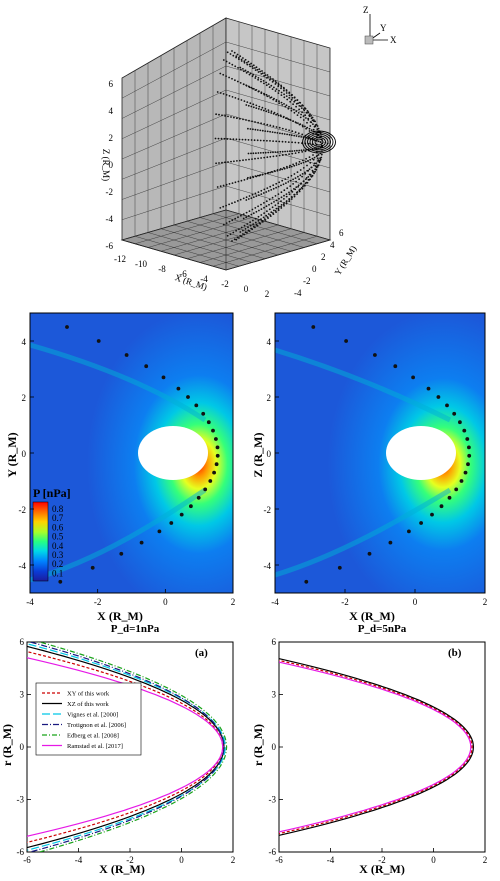 The width and height of the screenshot is (500, 881). What do you see at coordinates (369, 756) in the screenshot?
I see `boundary-plot-b: -6 -4 -2 0 2 -6 -3 0 3 6 (b) r (R_M) X (R_M)` at bounding box center [369, 756].